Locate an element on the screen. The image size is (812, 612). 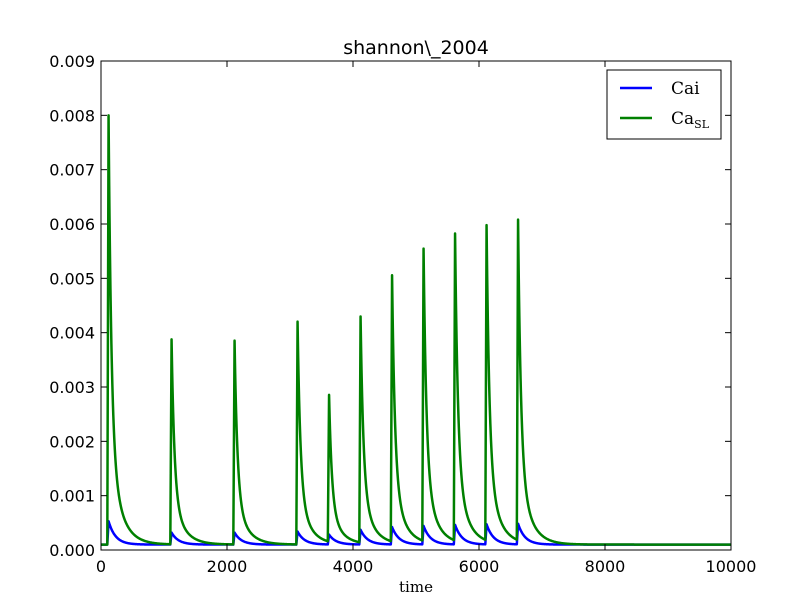
y-tick-label: 0.000 is located at coordinates (72, 550).